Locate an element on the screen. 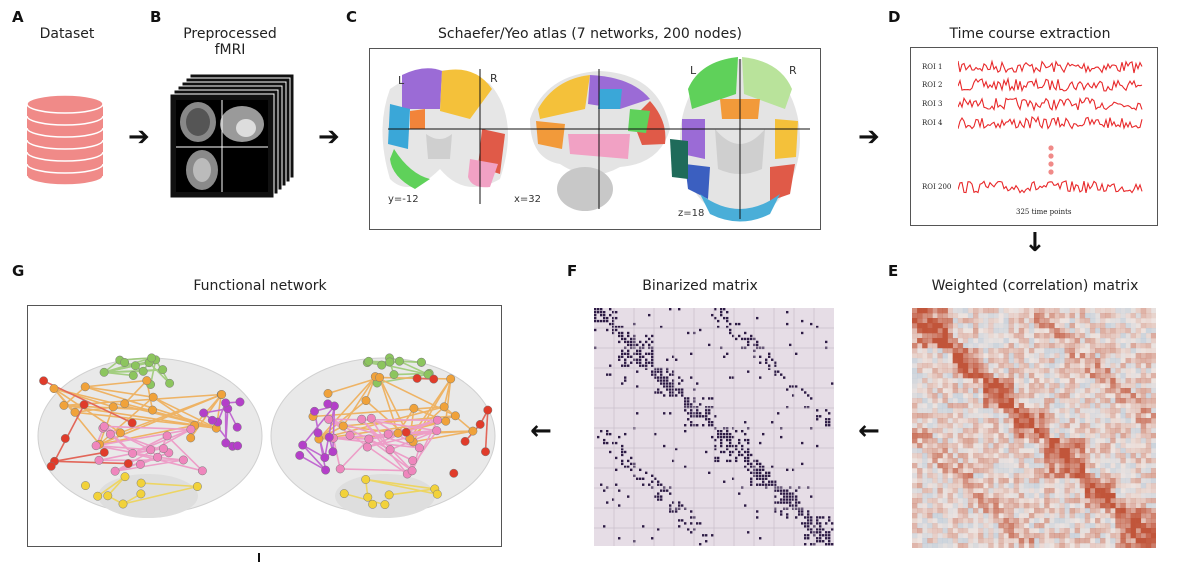 The image size is (1200, 562). roi-label-3: ROI 3 is located at coordinates (932, 104).